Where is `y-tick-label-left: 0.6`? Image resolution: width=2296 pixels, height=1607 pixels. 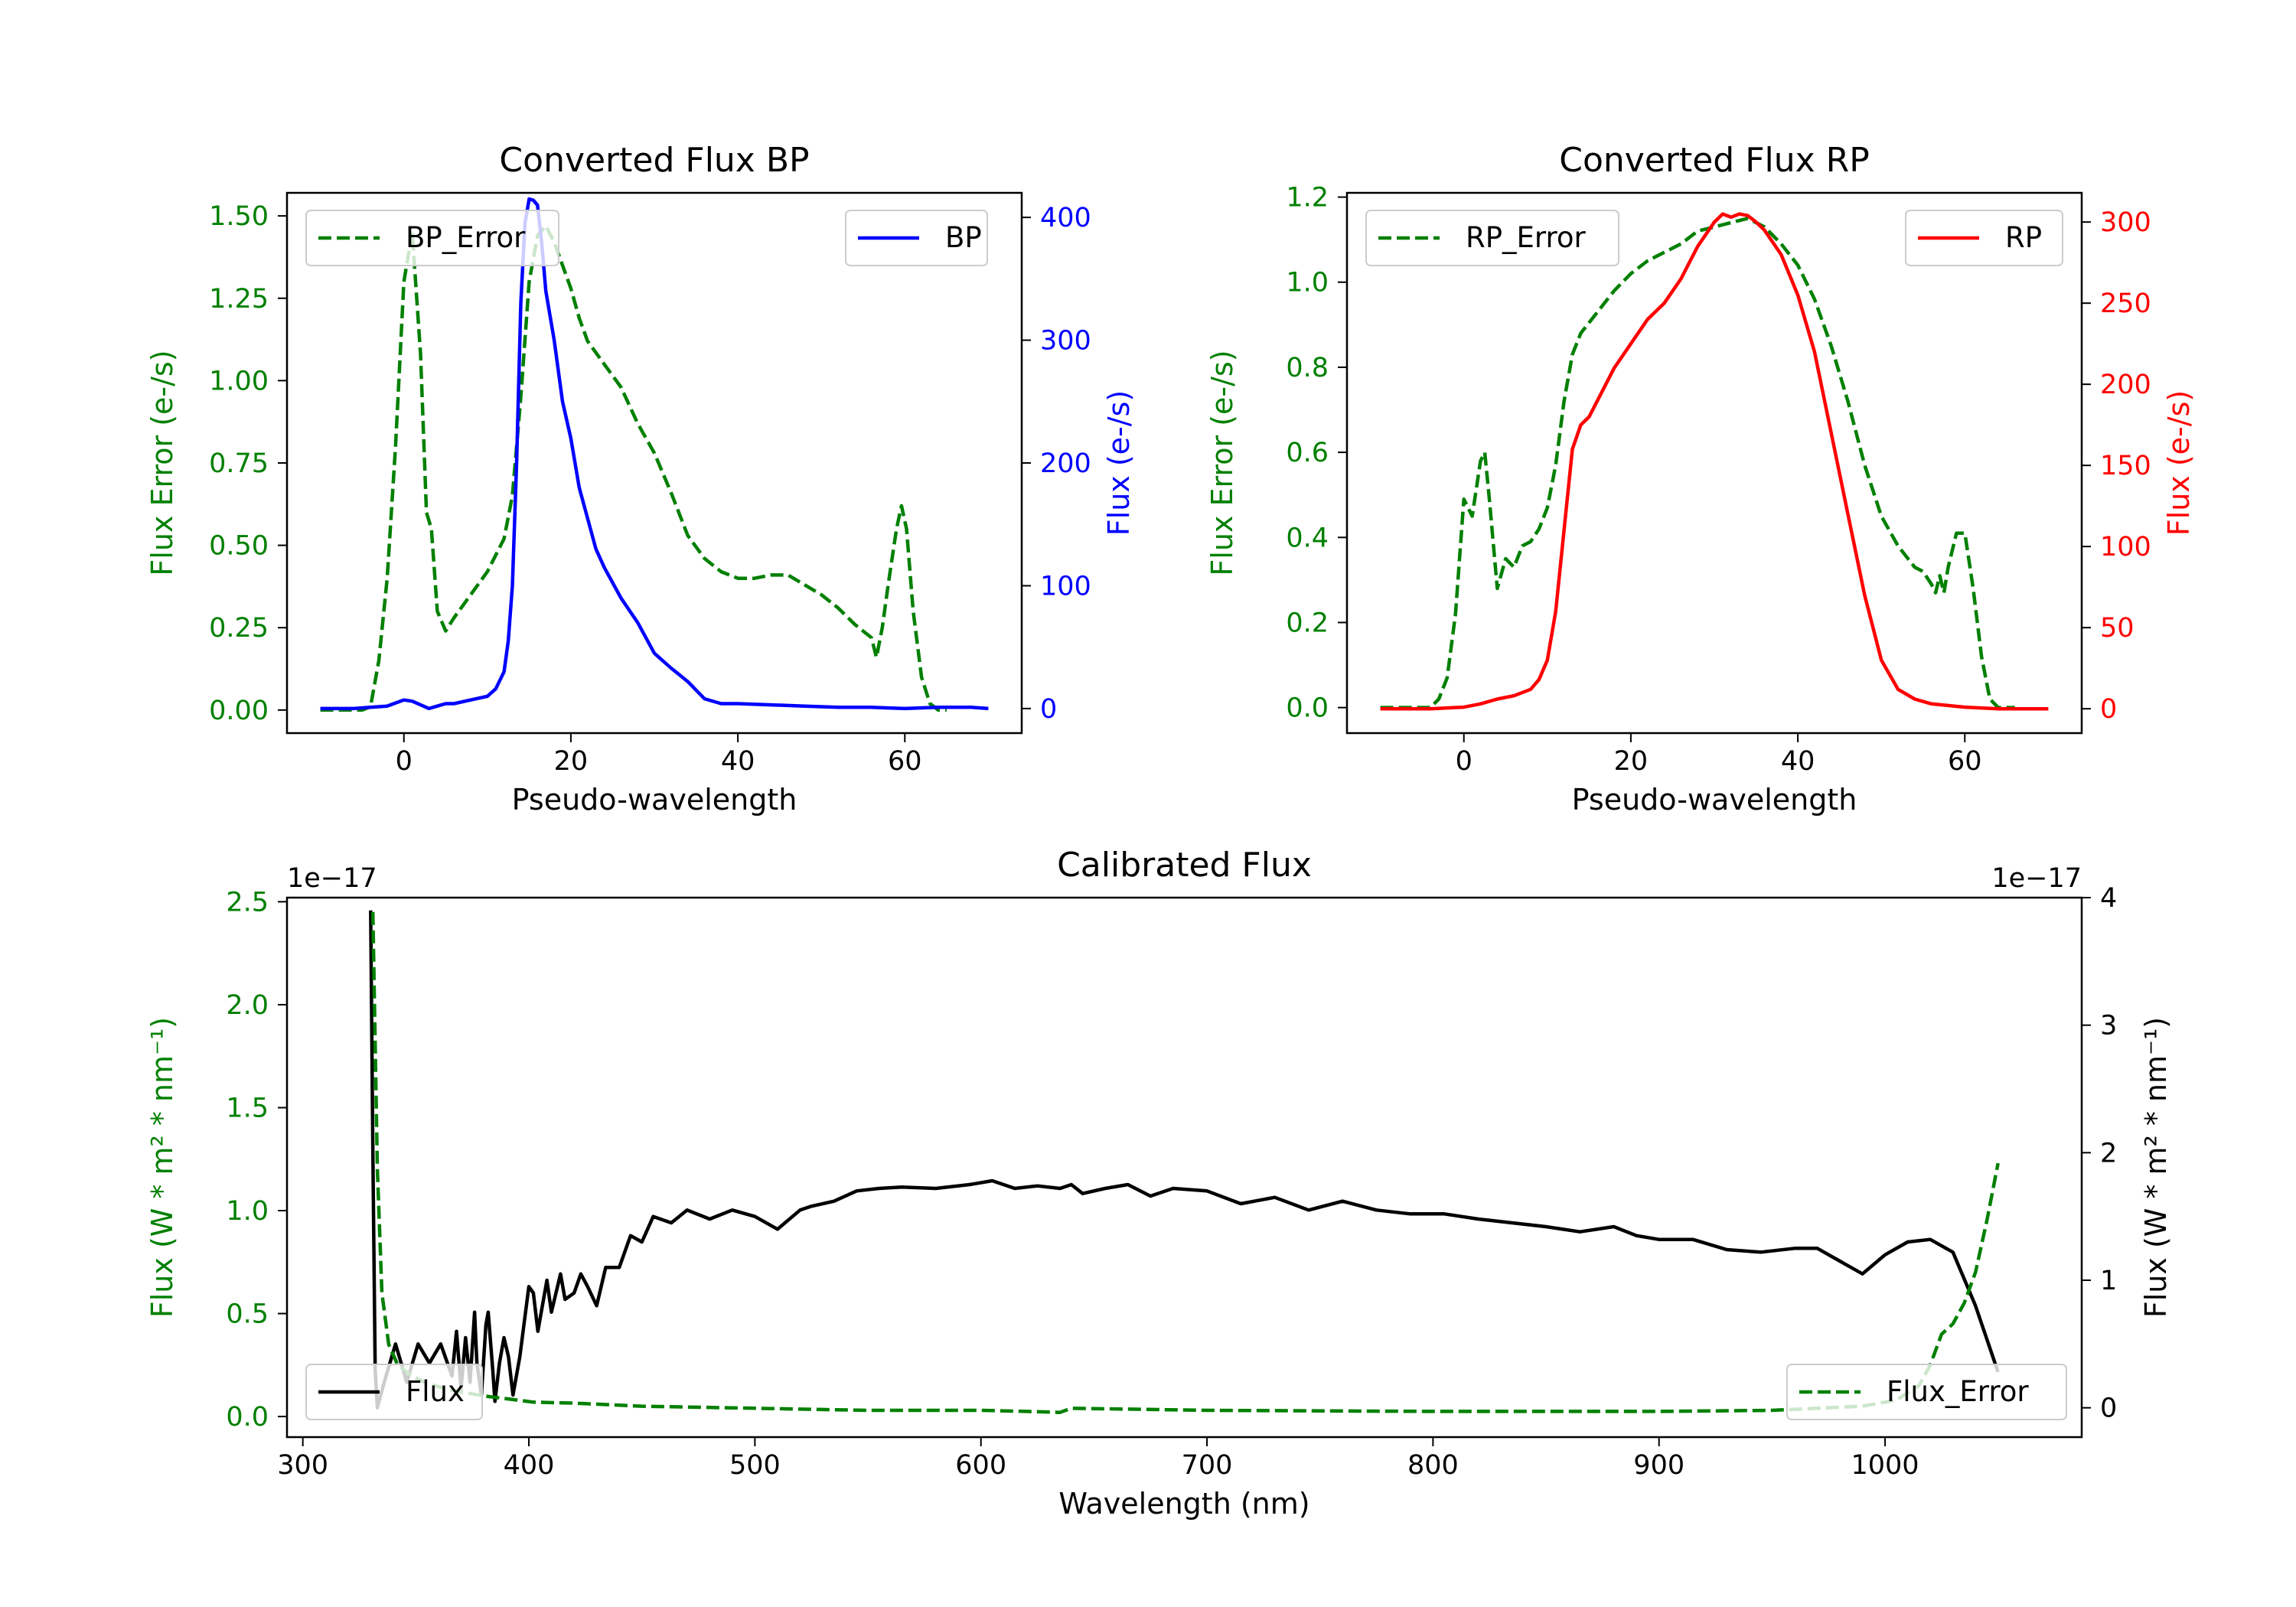
y-tick-label-left: 0.6 is located at coordinates (1307, 453).